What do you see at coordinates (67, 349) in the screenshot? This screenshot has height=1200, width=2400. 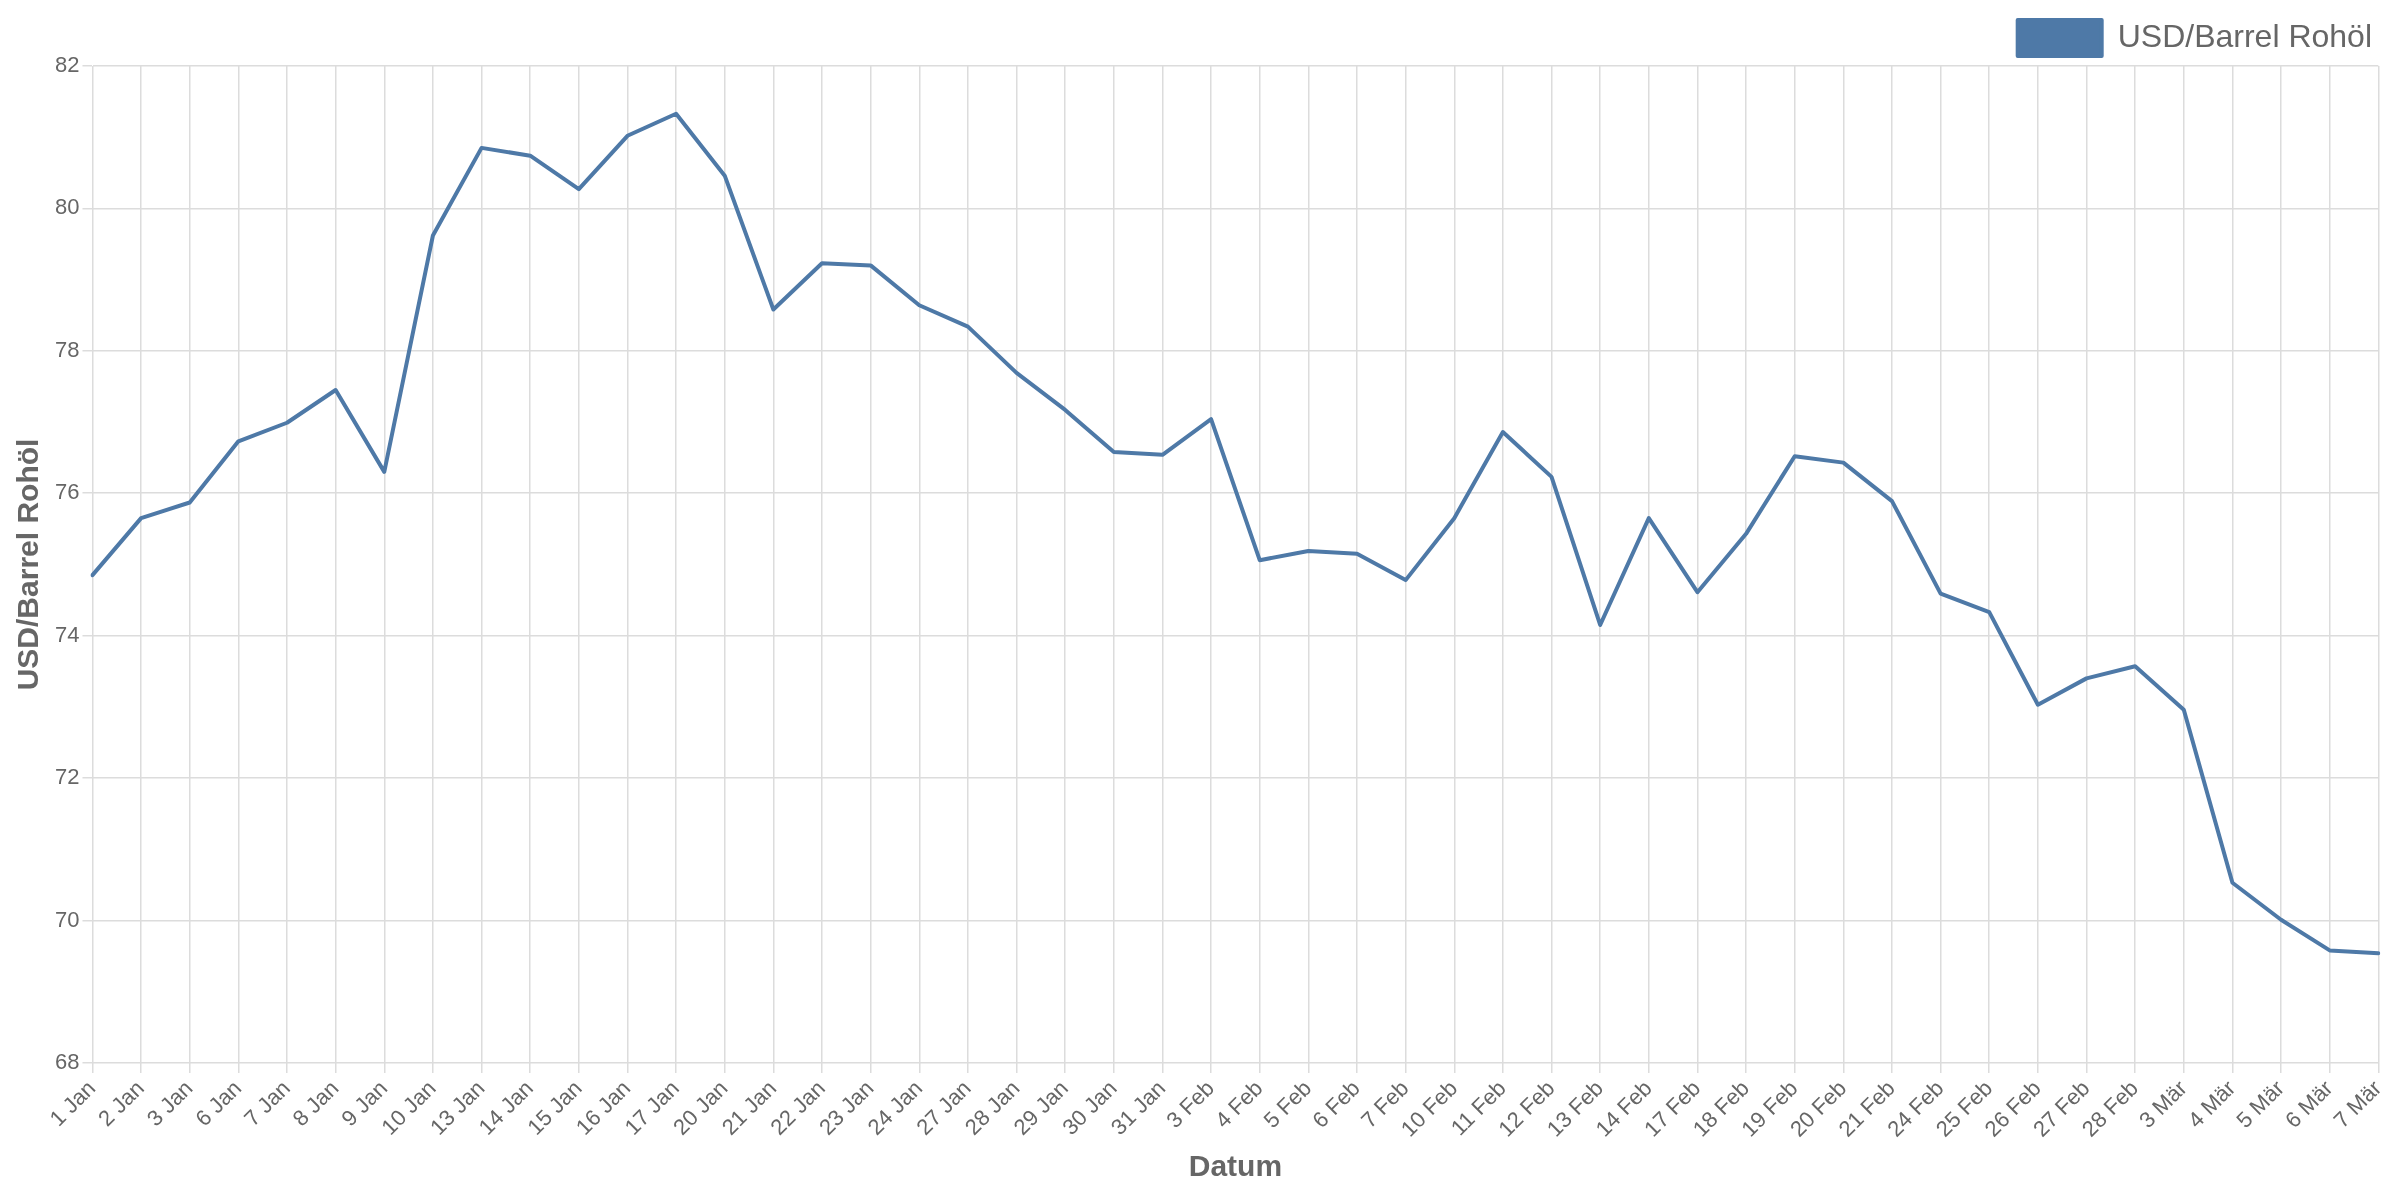 I see `y-tick-label: 78` at bounding box center [67, 349].